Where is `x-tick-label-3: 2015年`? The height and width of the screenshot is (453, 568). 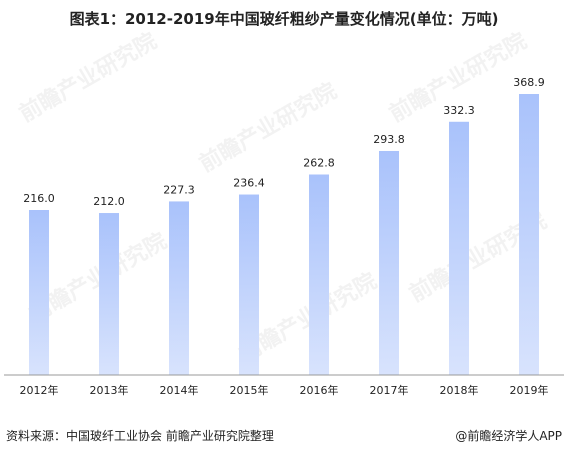 x-tick-label-3: 2015年 is located at coordinates (249, 390).